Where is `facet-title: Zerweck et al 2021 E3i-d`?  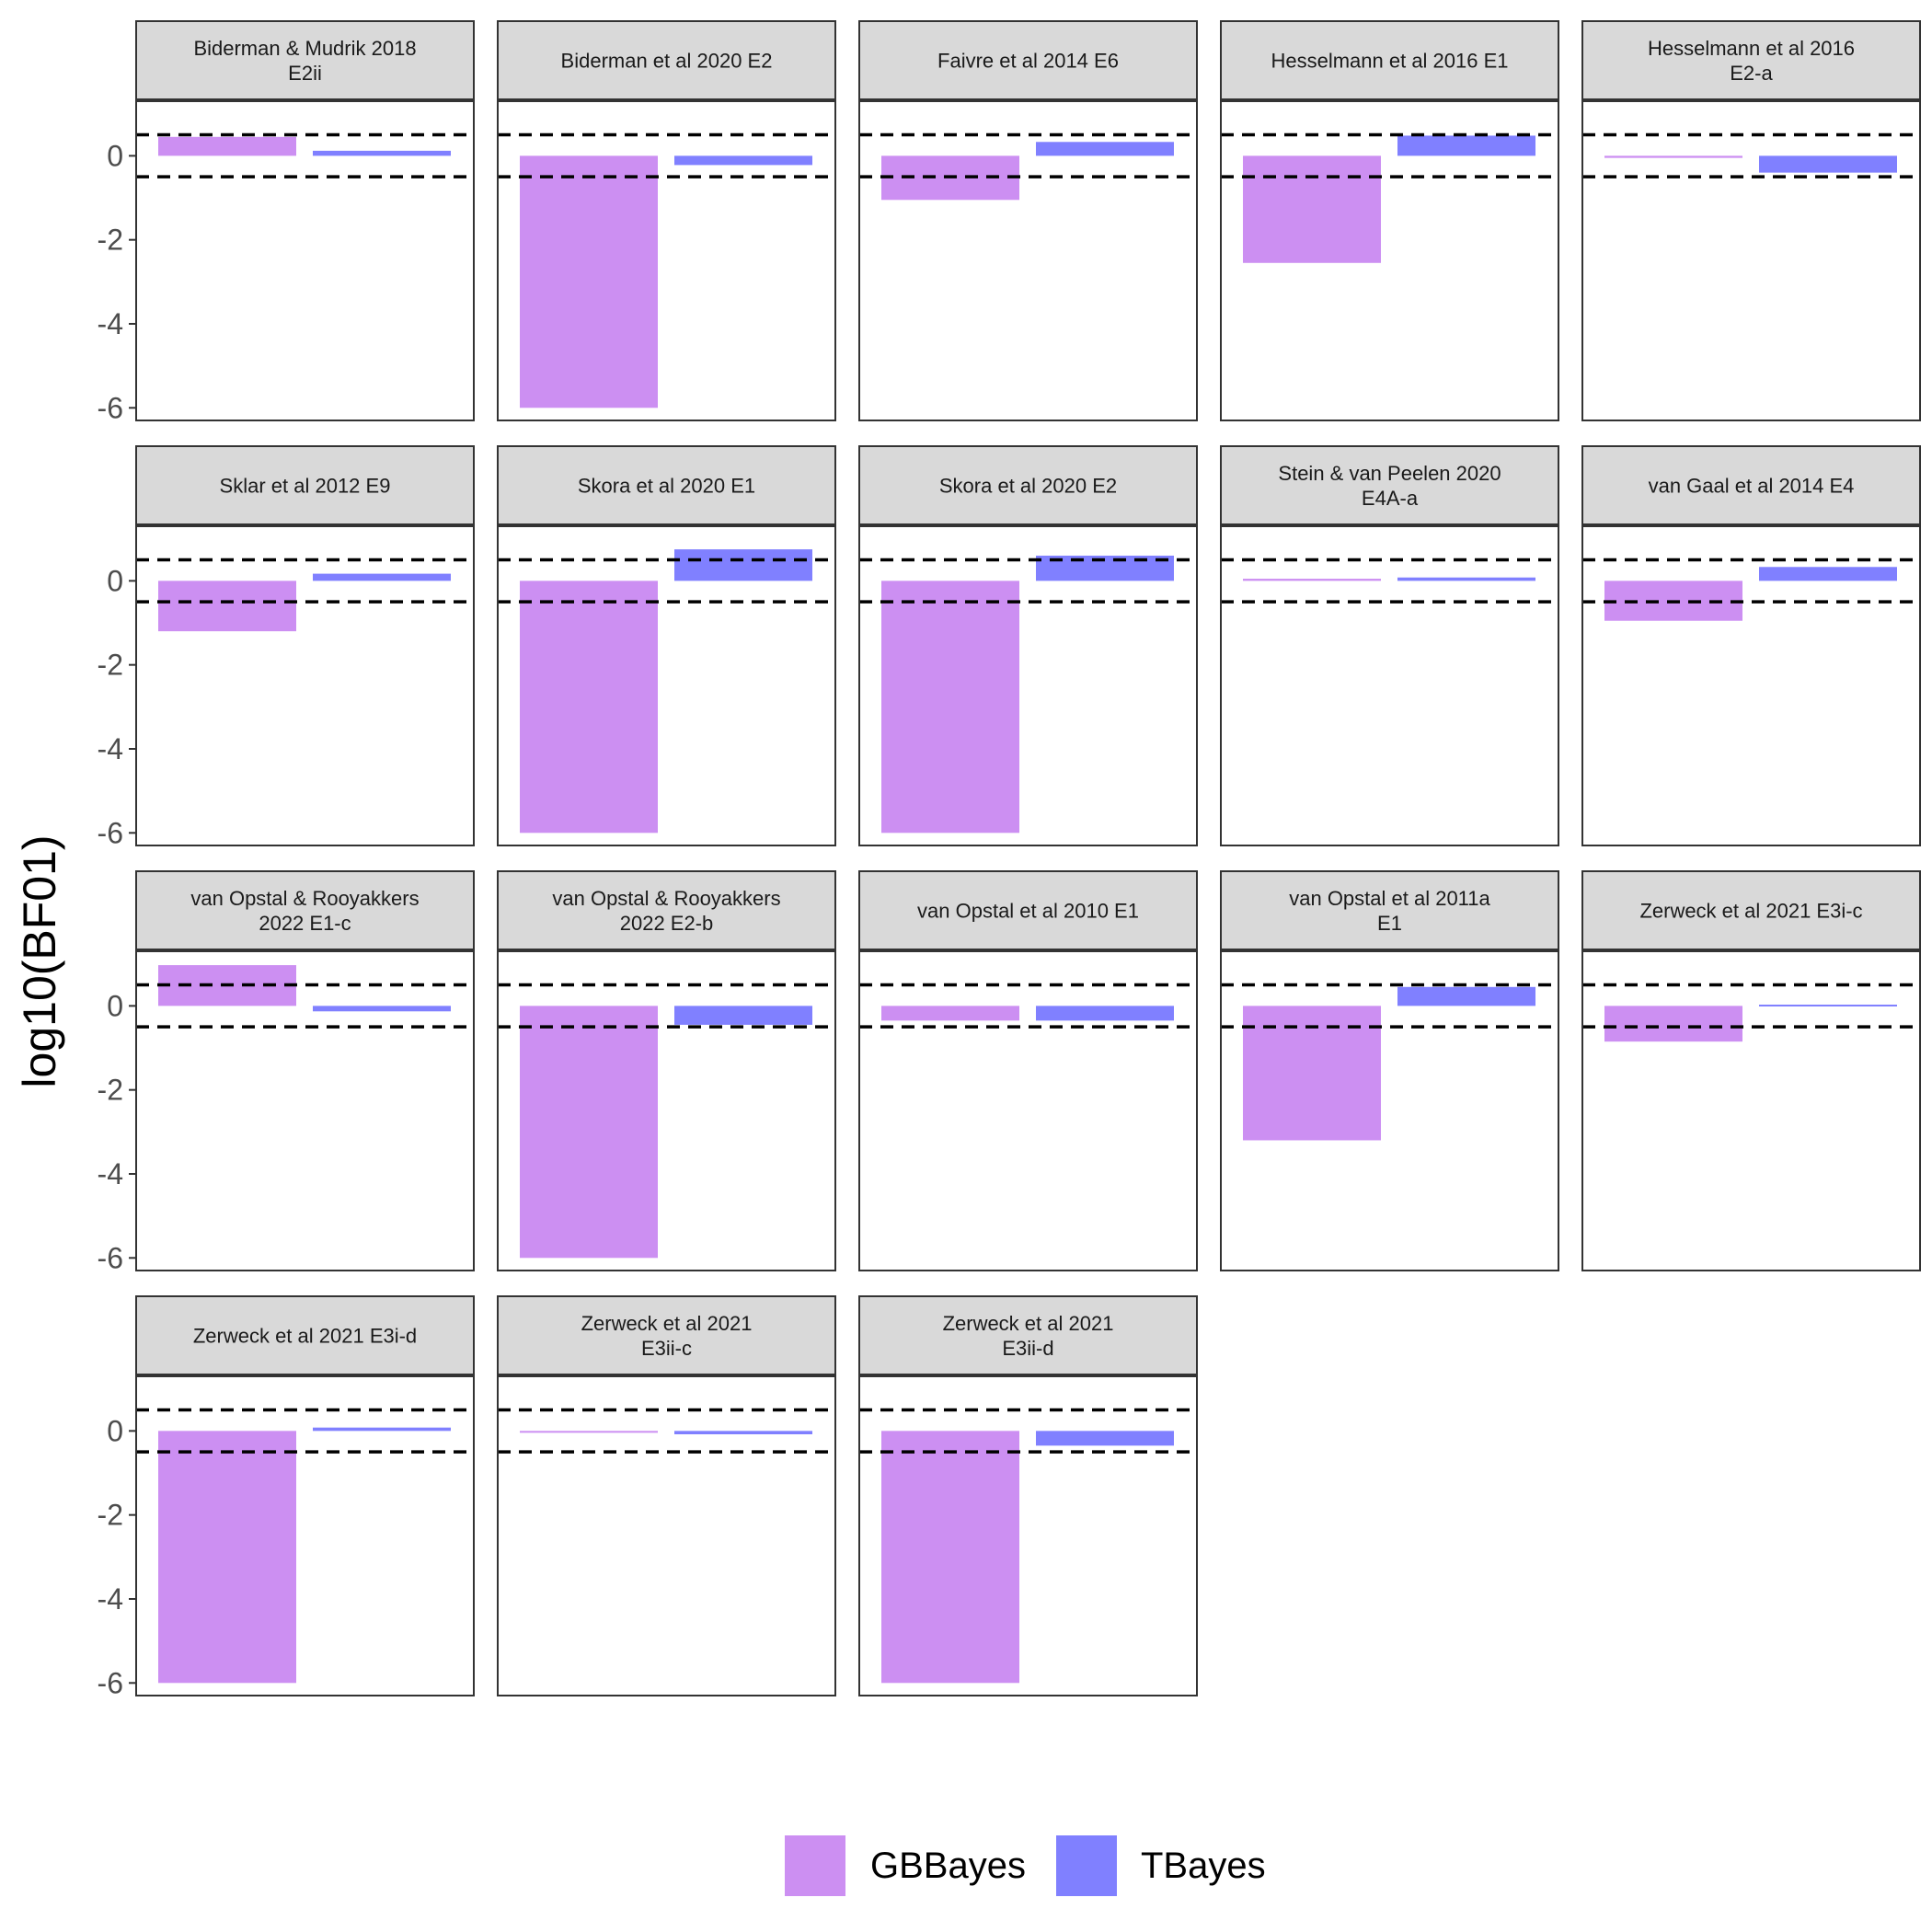
facet-title: Zerweck et al 2021 E3i-d is located at coordinates (305, 1336).